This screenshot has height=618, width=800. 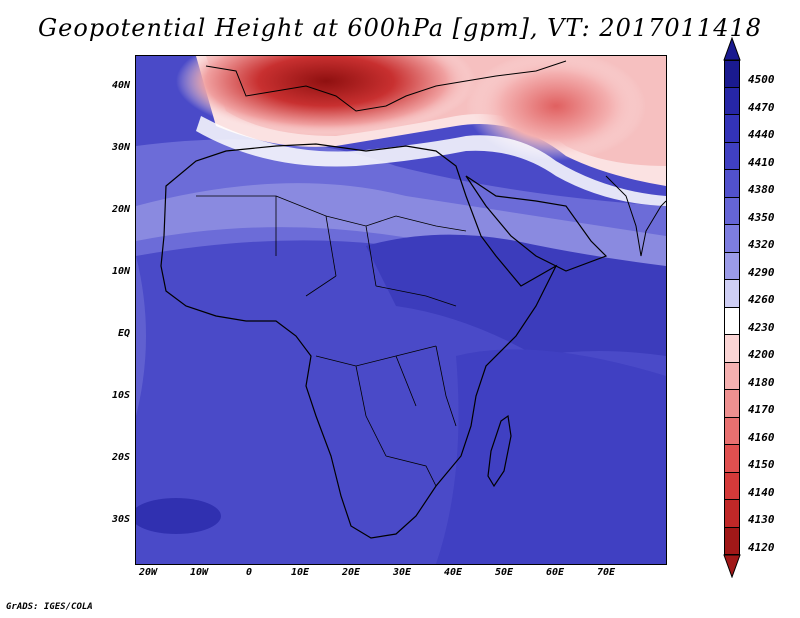 I want to click on field-hot-east, so click(x=556, y=108).